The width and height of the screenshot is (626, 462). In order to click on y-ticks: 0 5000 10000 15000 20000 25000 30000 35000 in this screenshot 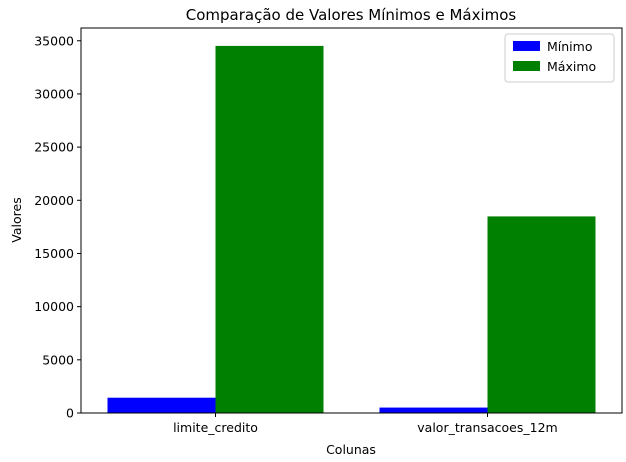, I will do `click(57, 227)`.